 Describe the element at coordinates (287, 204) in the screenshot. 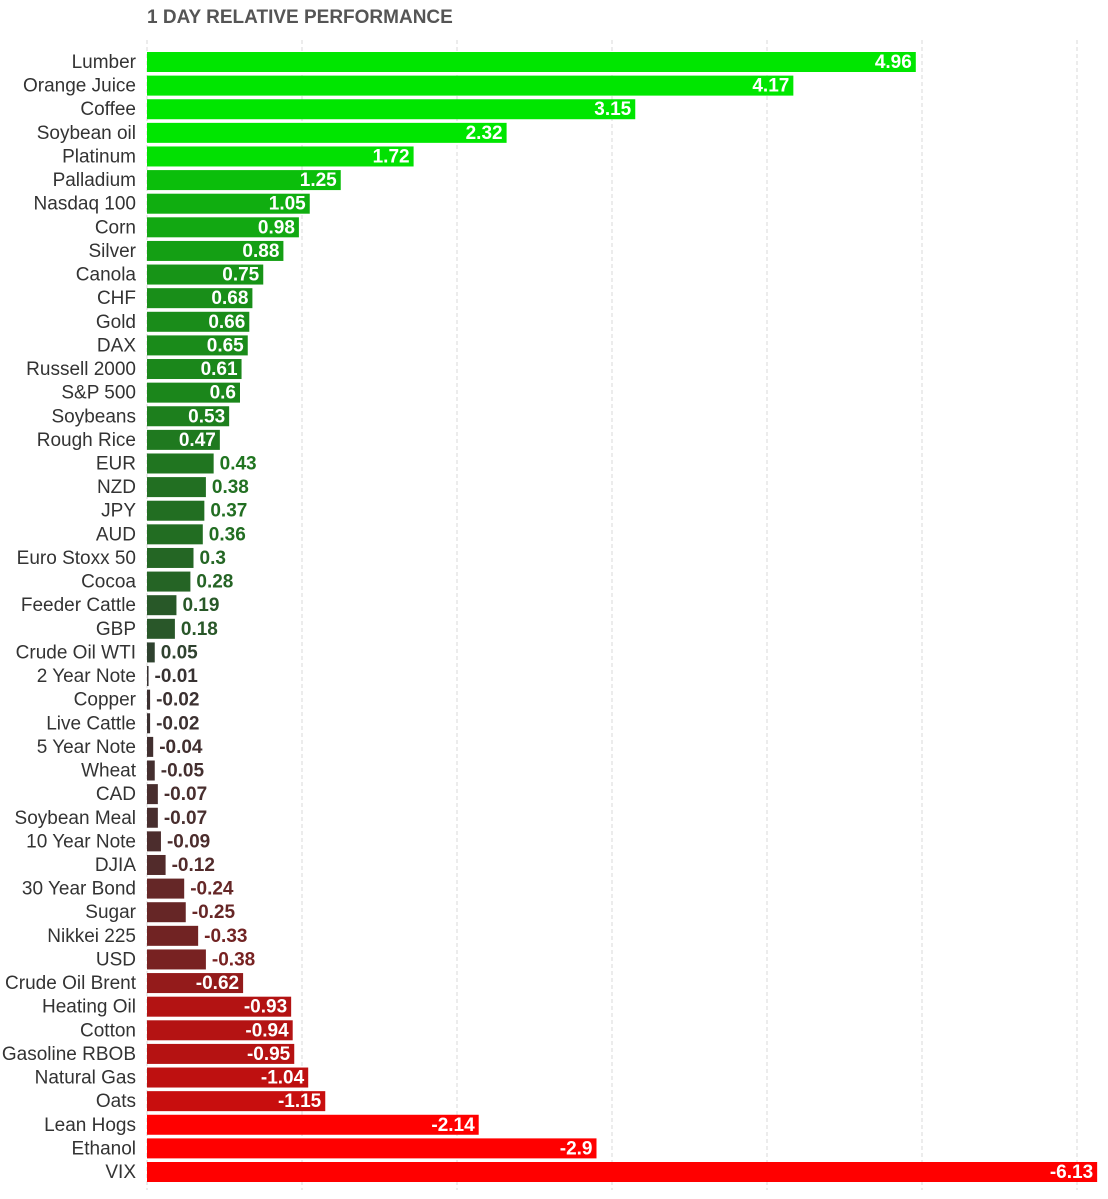

I see `value-label: 1.05` at that location.